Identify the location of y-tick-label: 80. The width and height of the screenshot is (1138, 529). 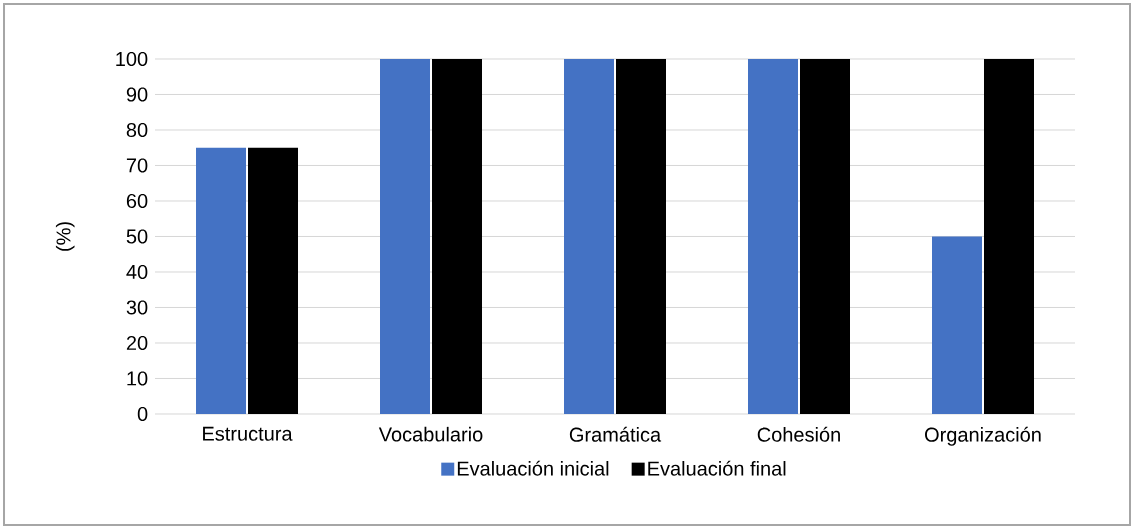
(137, 130).